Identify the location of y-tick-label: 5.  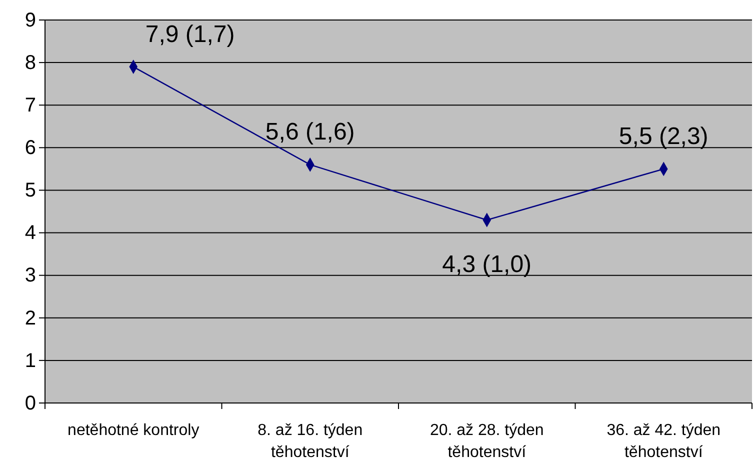
(30, 191).